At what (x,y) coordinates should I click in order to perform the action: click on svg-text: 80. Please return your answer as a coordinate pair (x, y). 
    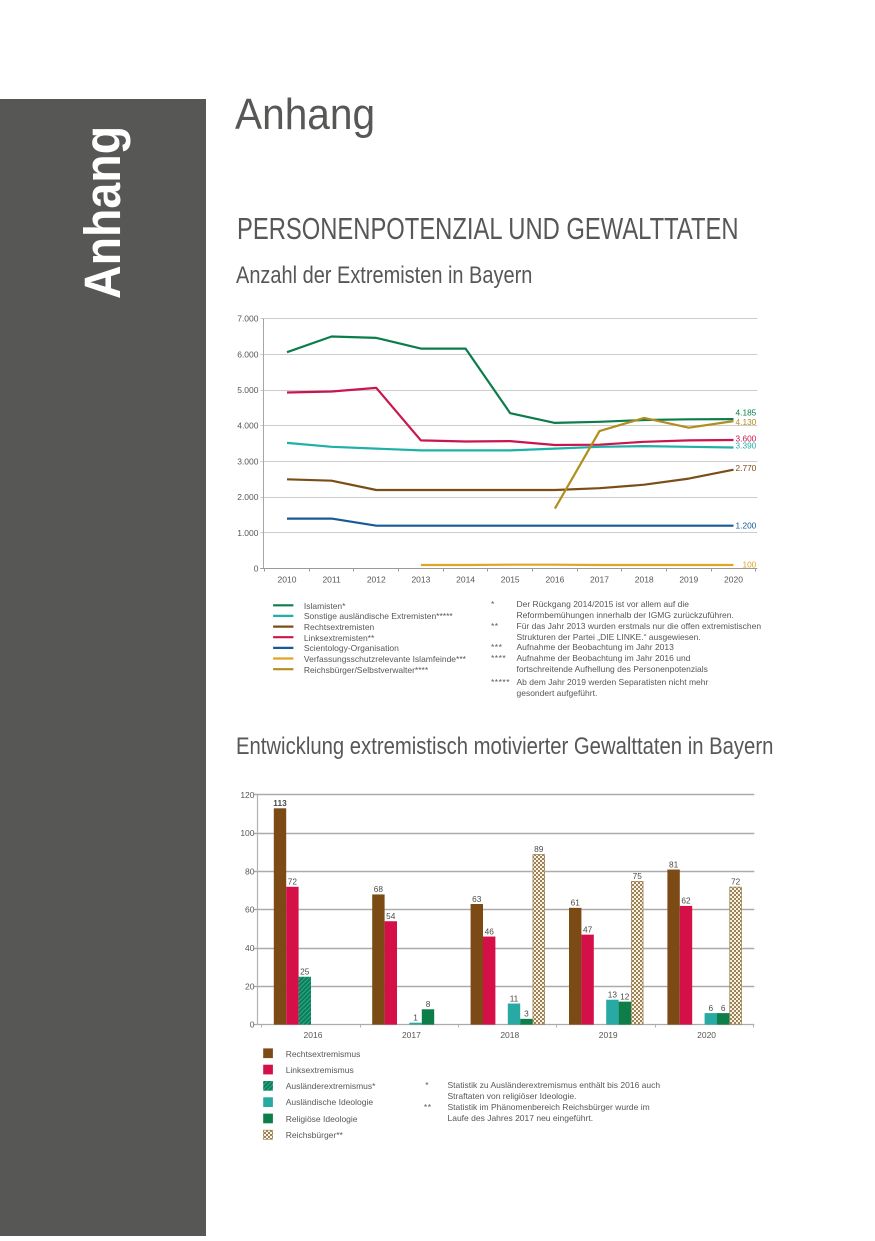
    Looking at the image, I should click on (250, 872).